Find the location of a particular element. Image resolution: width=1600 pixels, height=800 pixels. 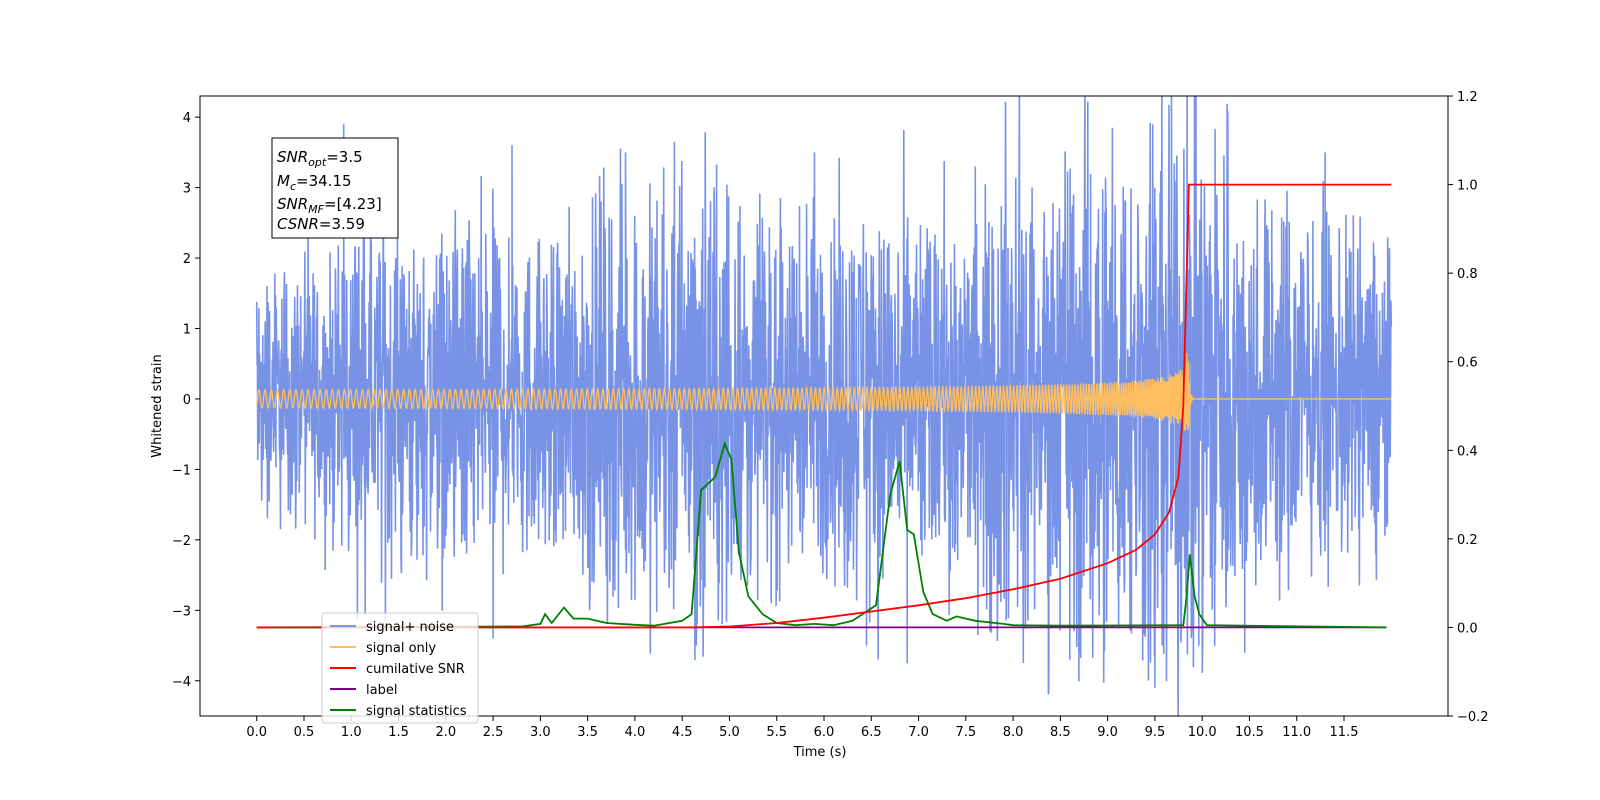

right-y-tick-label: 0.2 is located at coordinates (1467, 540).